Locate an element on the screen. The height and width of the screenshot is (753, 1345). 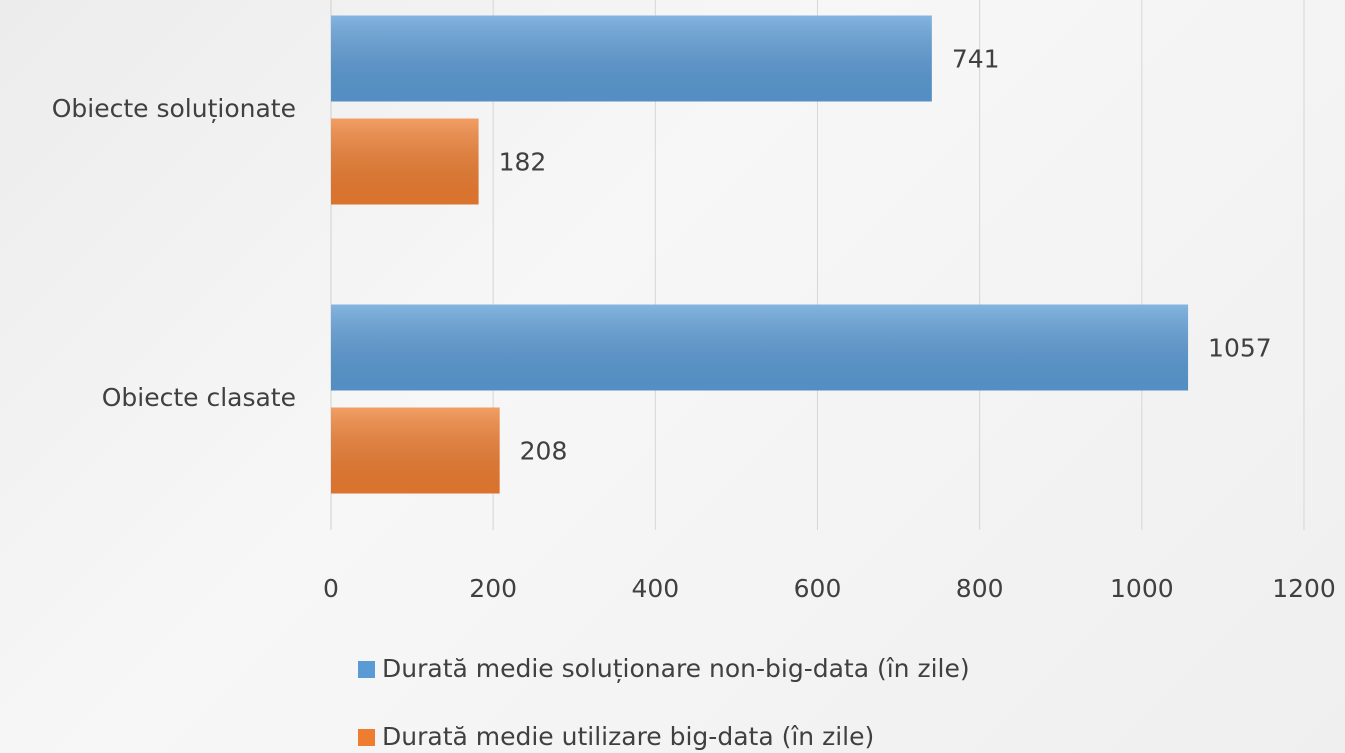
x-tick-label: 800 is located at coordinates (980, 588).